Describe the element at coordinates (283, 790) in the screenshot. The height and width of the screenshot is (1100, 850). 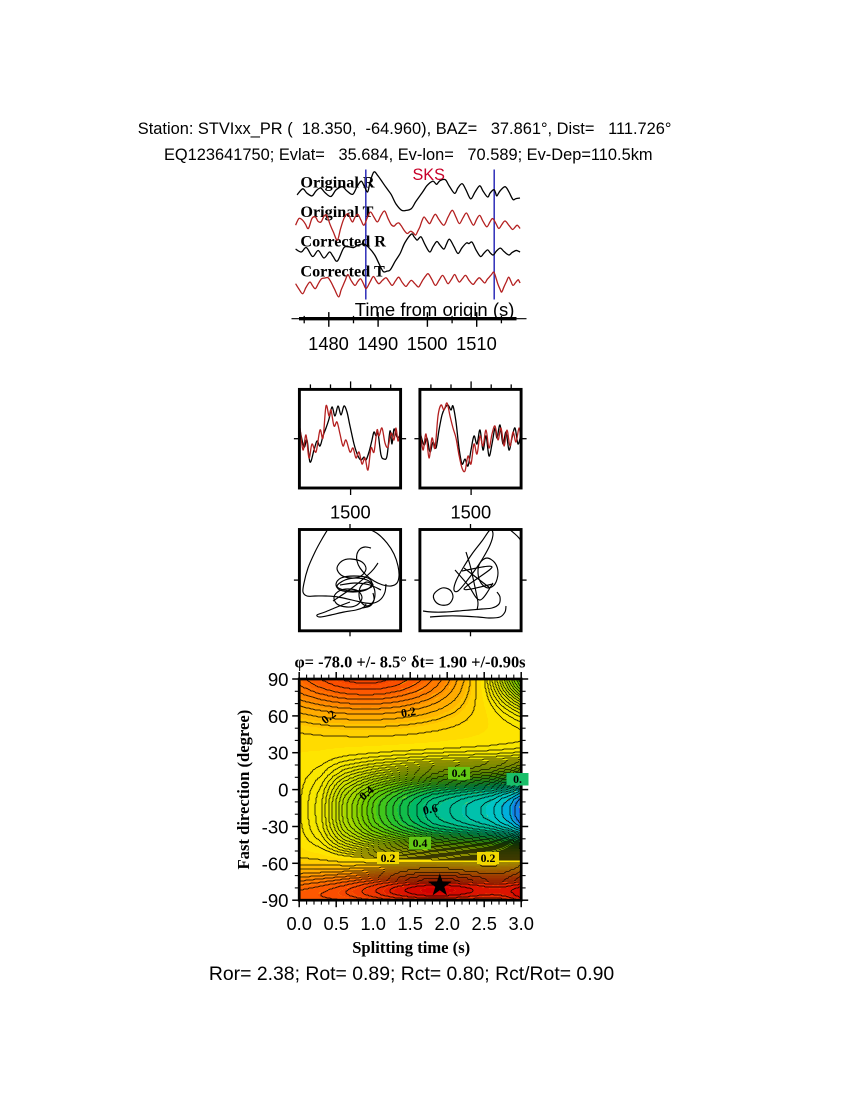
I see `svg-text: 0` at that location.